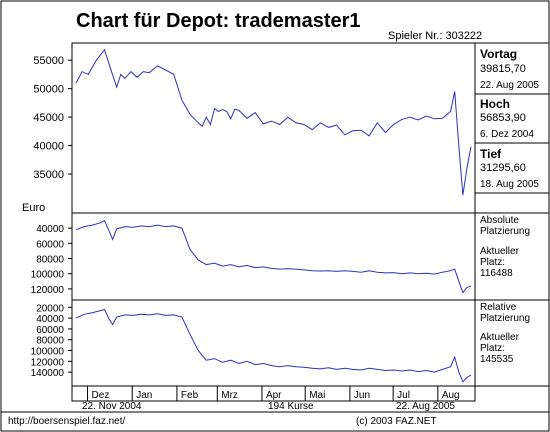  I want to click on abs-current-label-2: Platz:, so click(493, 262).